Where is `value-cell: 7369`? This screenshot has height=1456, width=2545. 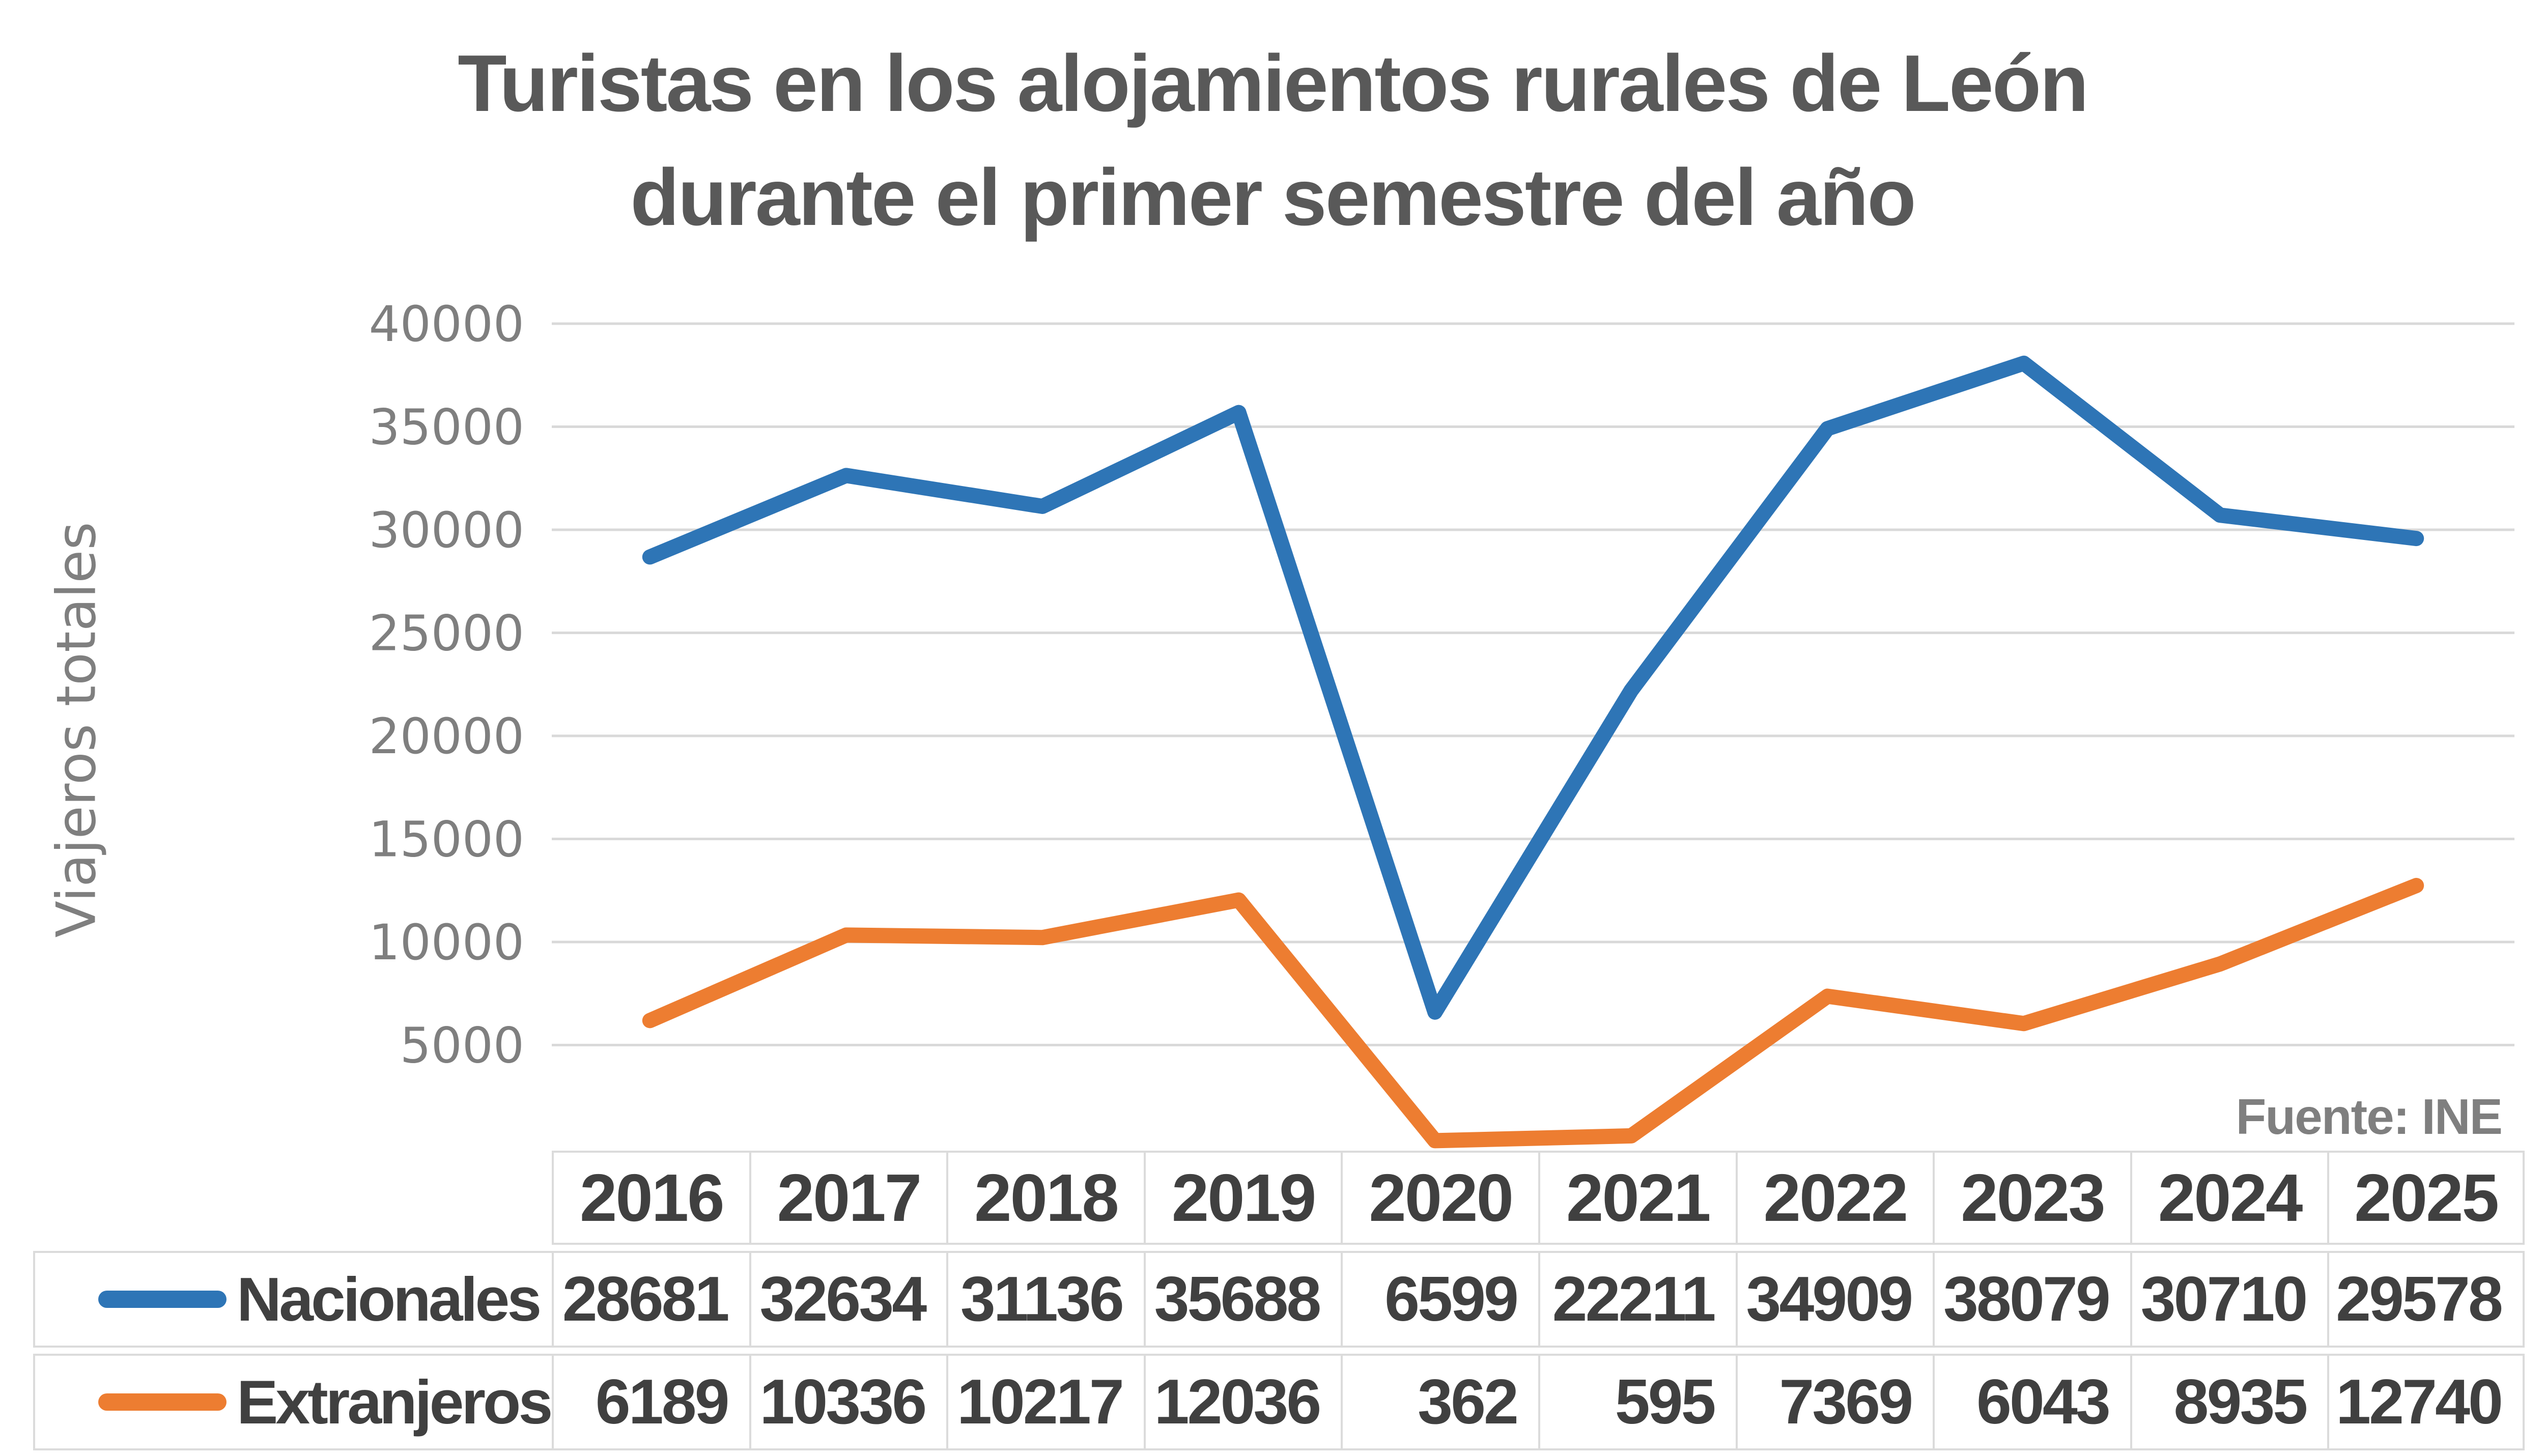
value-cell: 7369 is located at coordinates (1834, 1401).